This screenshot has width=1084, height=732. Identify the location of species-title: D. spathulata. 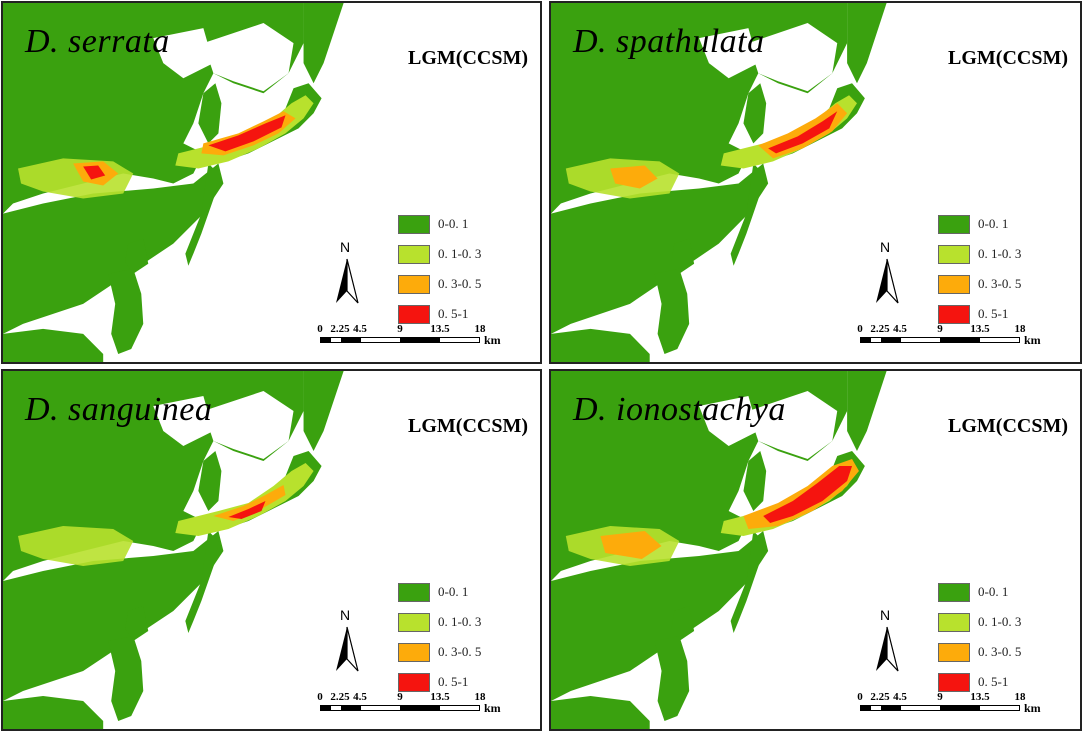
(669, 41).